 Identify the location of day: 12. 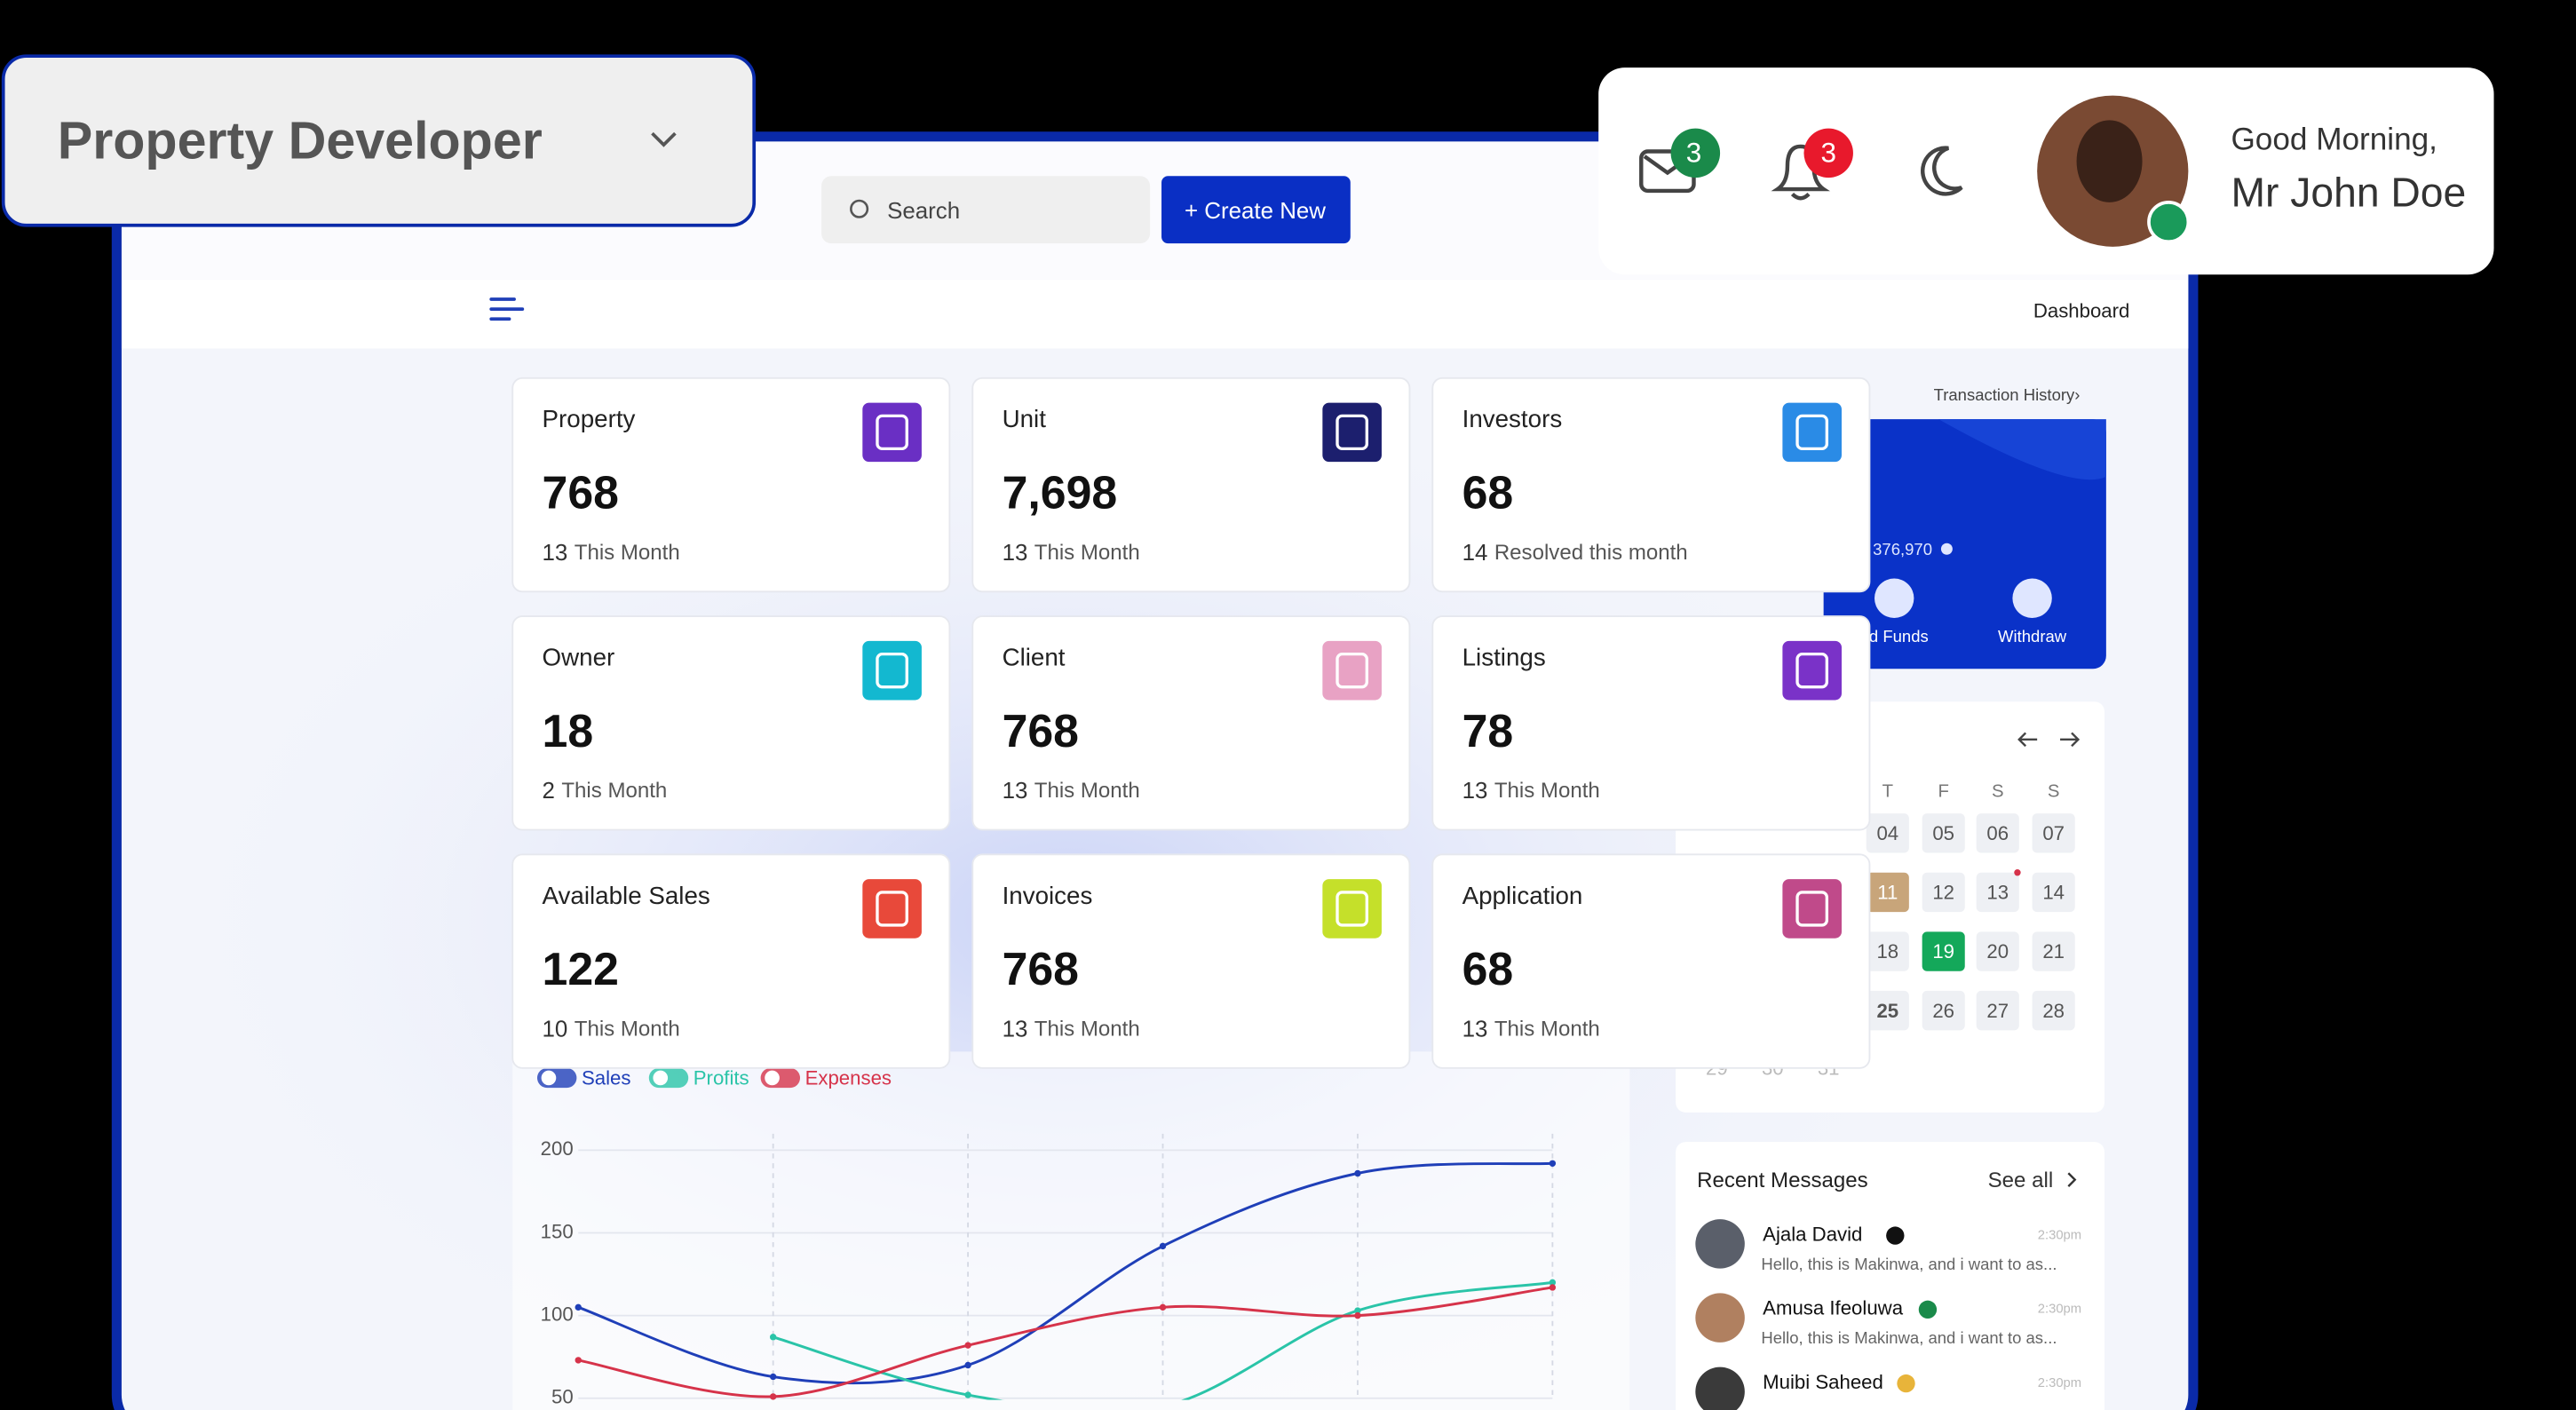
(1943, 893).